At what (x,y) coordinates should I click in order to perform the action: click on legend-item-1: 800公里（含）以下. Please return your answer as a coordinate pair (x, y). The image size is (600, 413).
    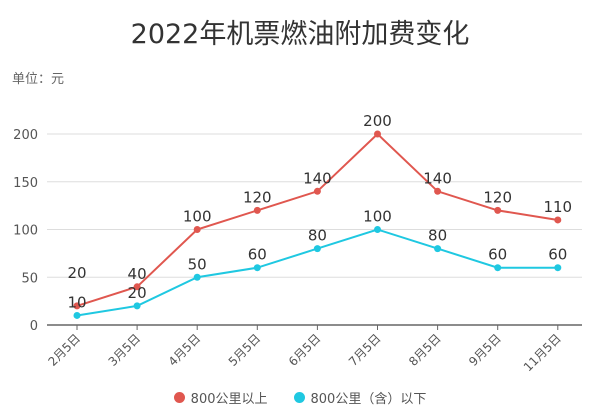
    Looking at the image, I should click on (360, 397).